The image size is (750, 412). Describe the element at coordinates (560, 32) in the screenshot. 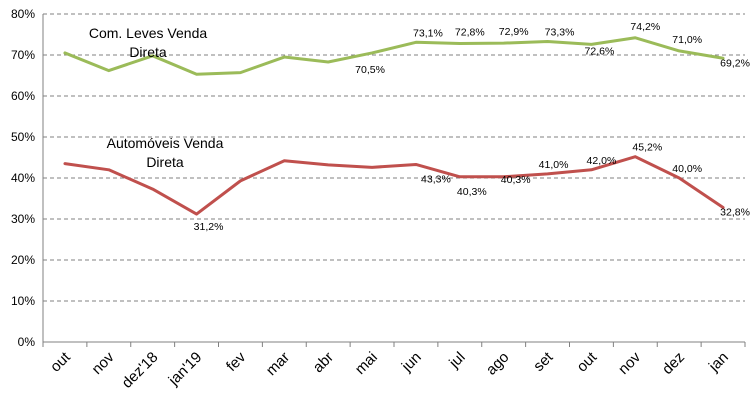

I see `data-label: 73,3%` at that location.